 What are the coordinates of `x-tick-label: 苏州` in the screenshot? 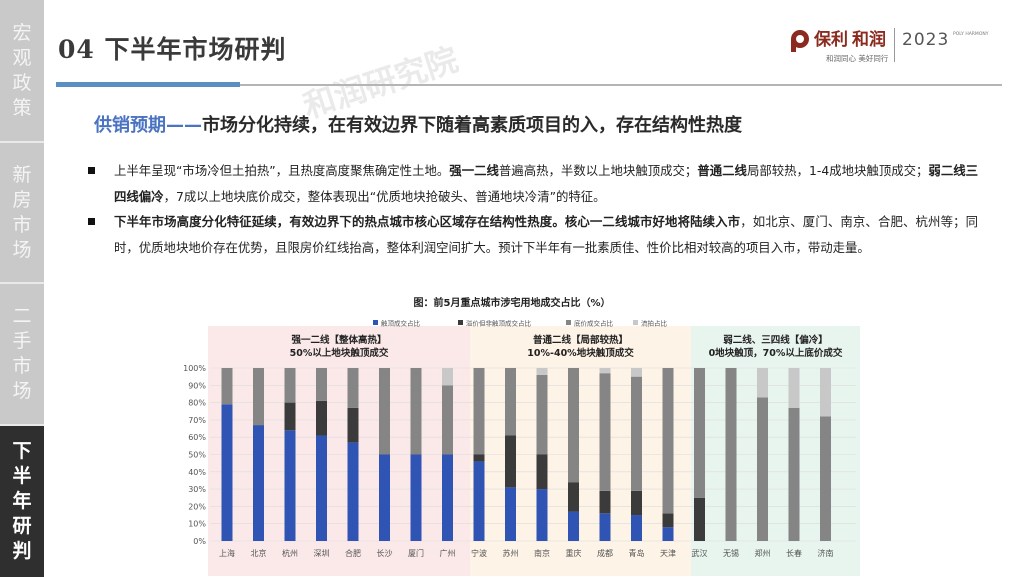 It's located at (511, 553).